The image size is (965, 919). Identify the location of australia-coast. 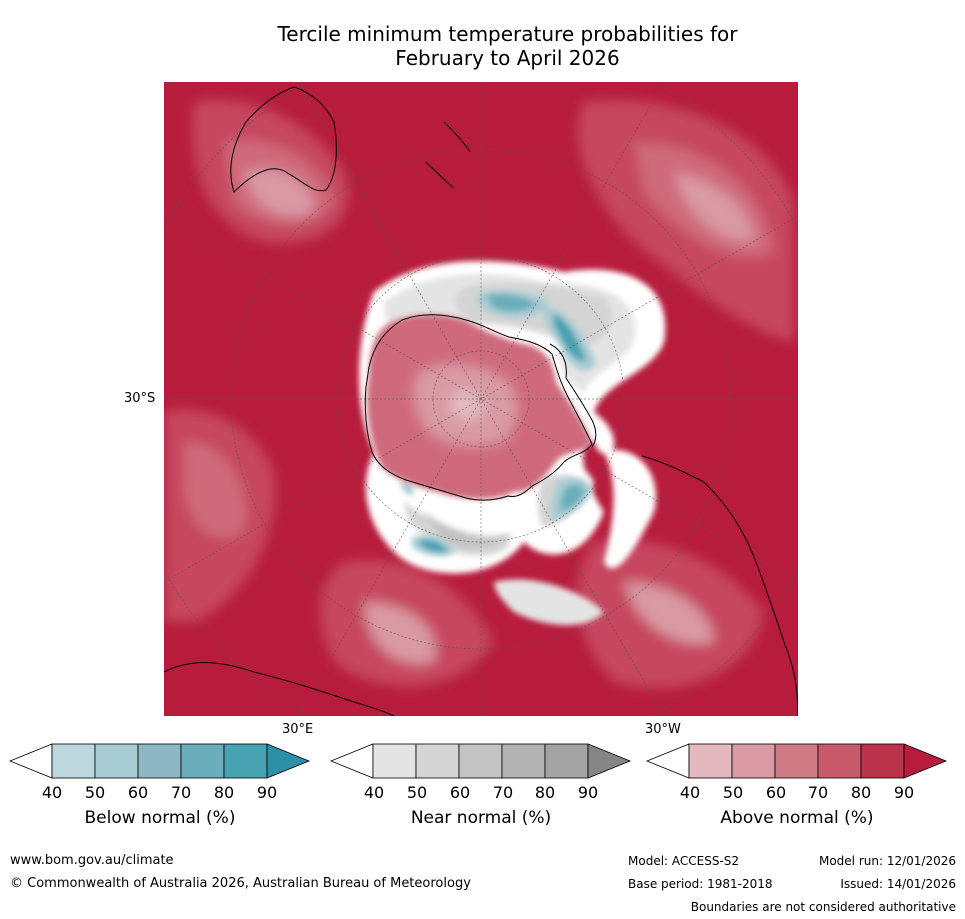
(283, 139).